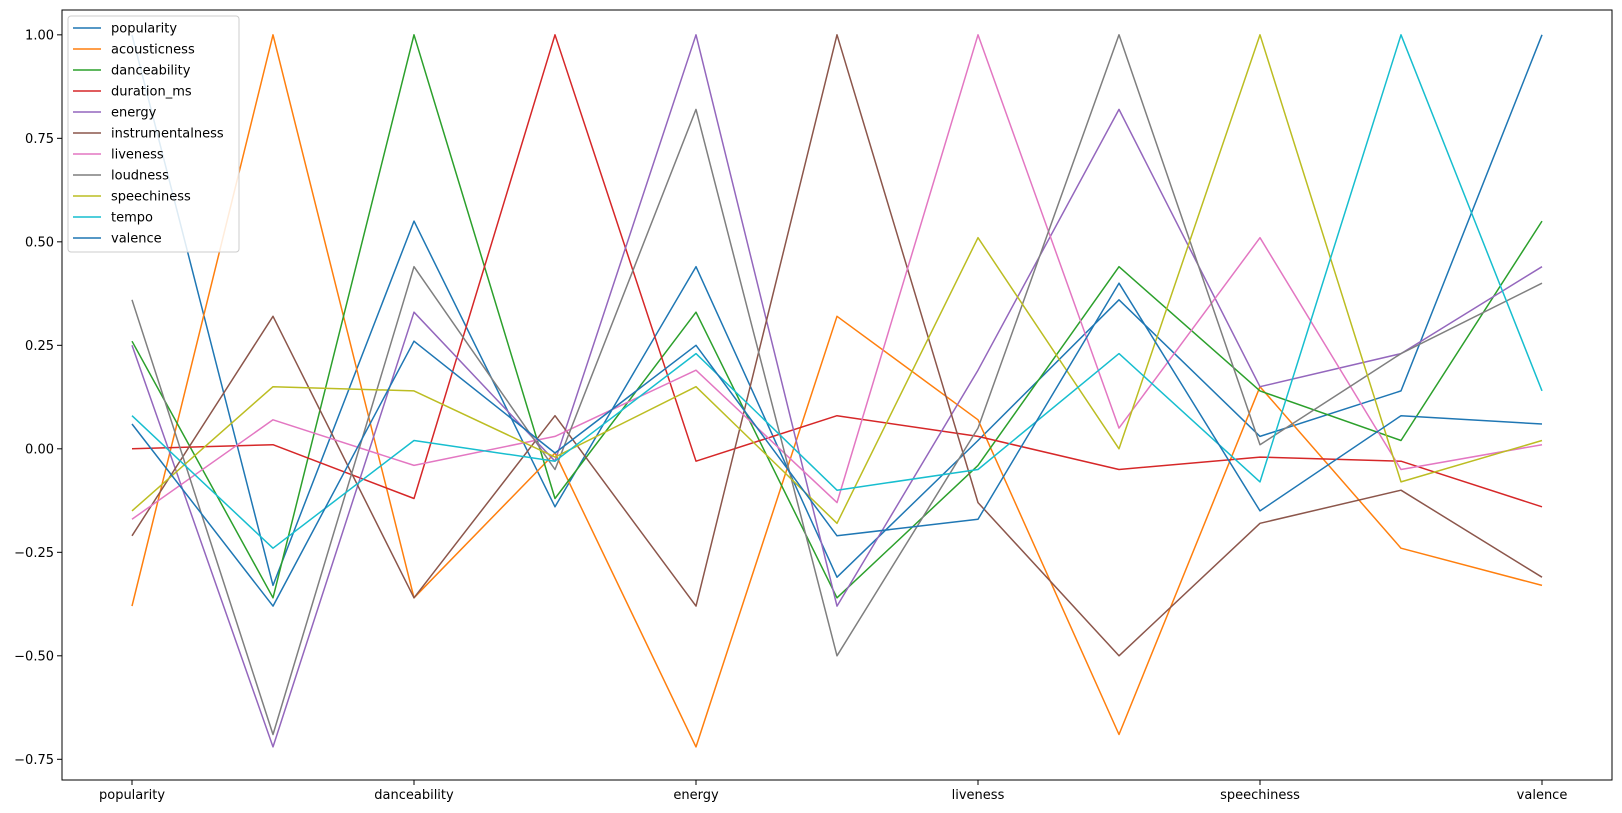 The height and width of the screenshot is (813, 1622). I want to click on y-tick-label: 0.25, so click(39, 346).